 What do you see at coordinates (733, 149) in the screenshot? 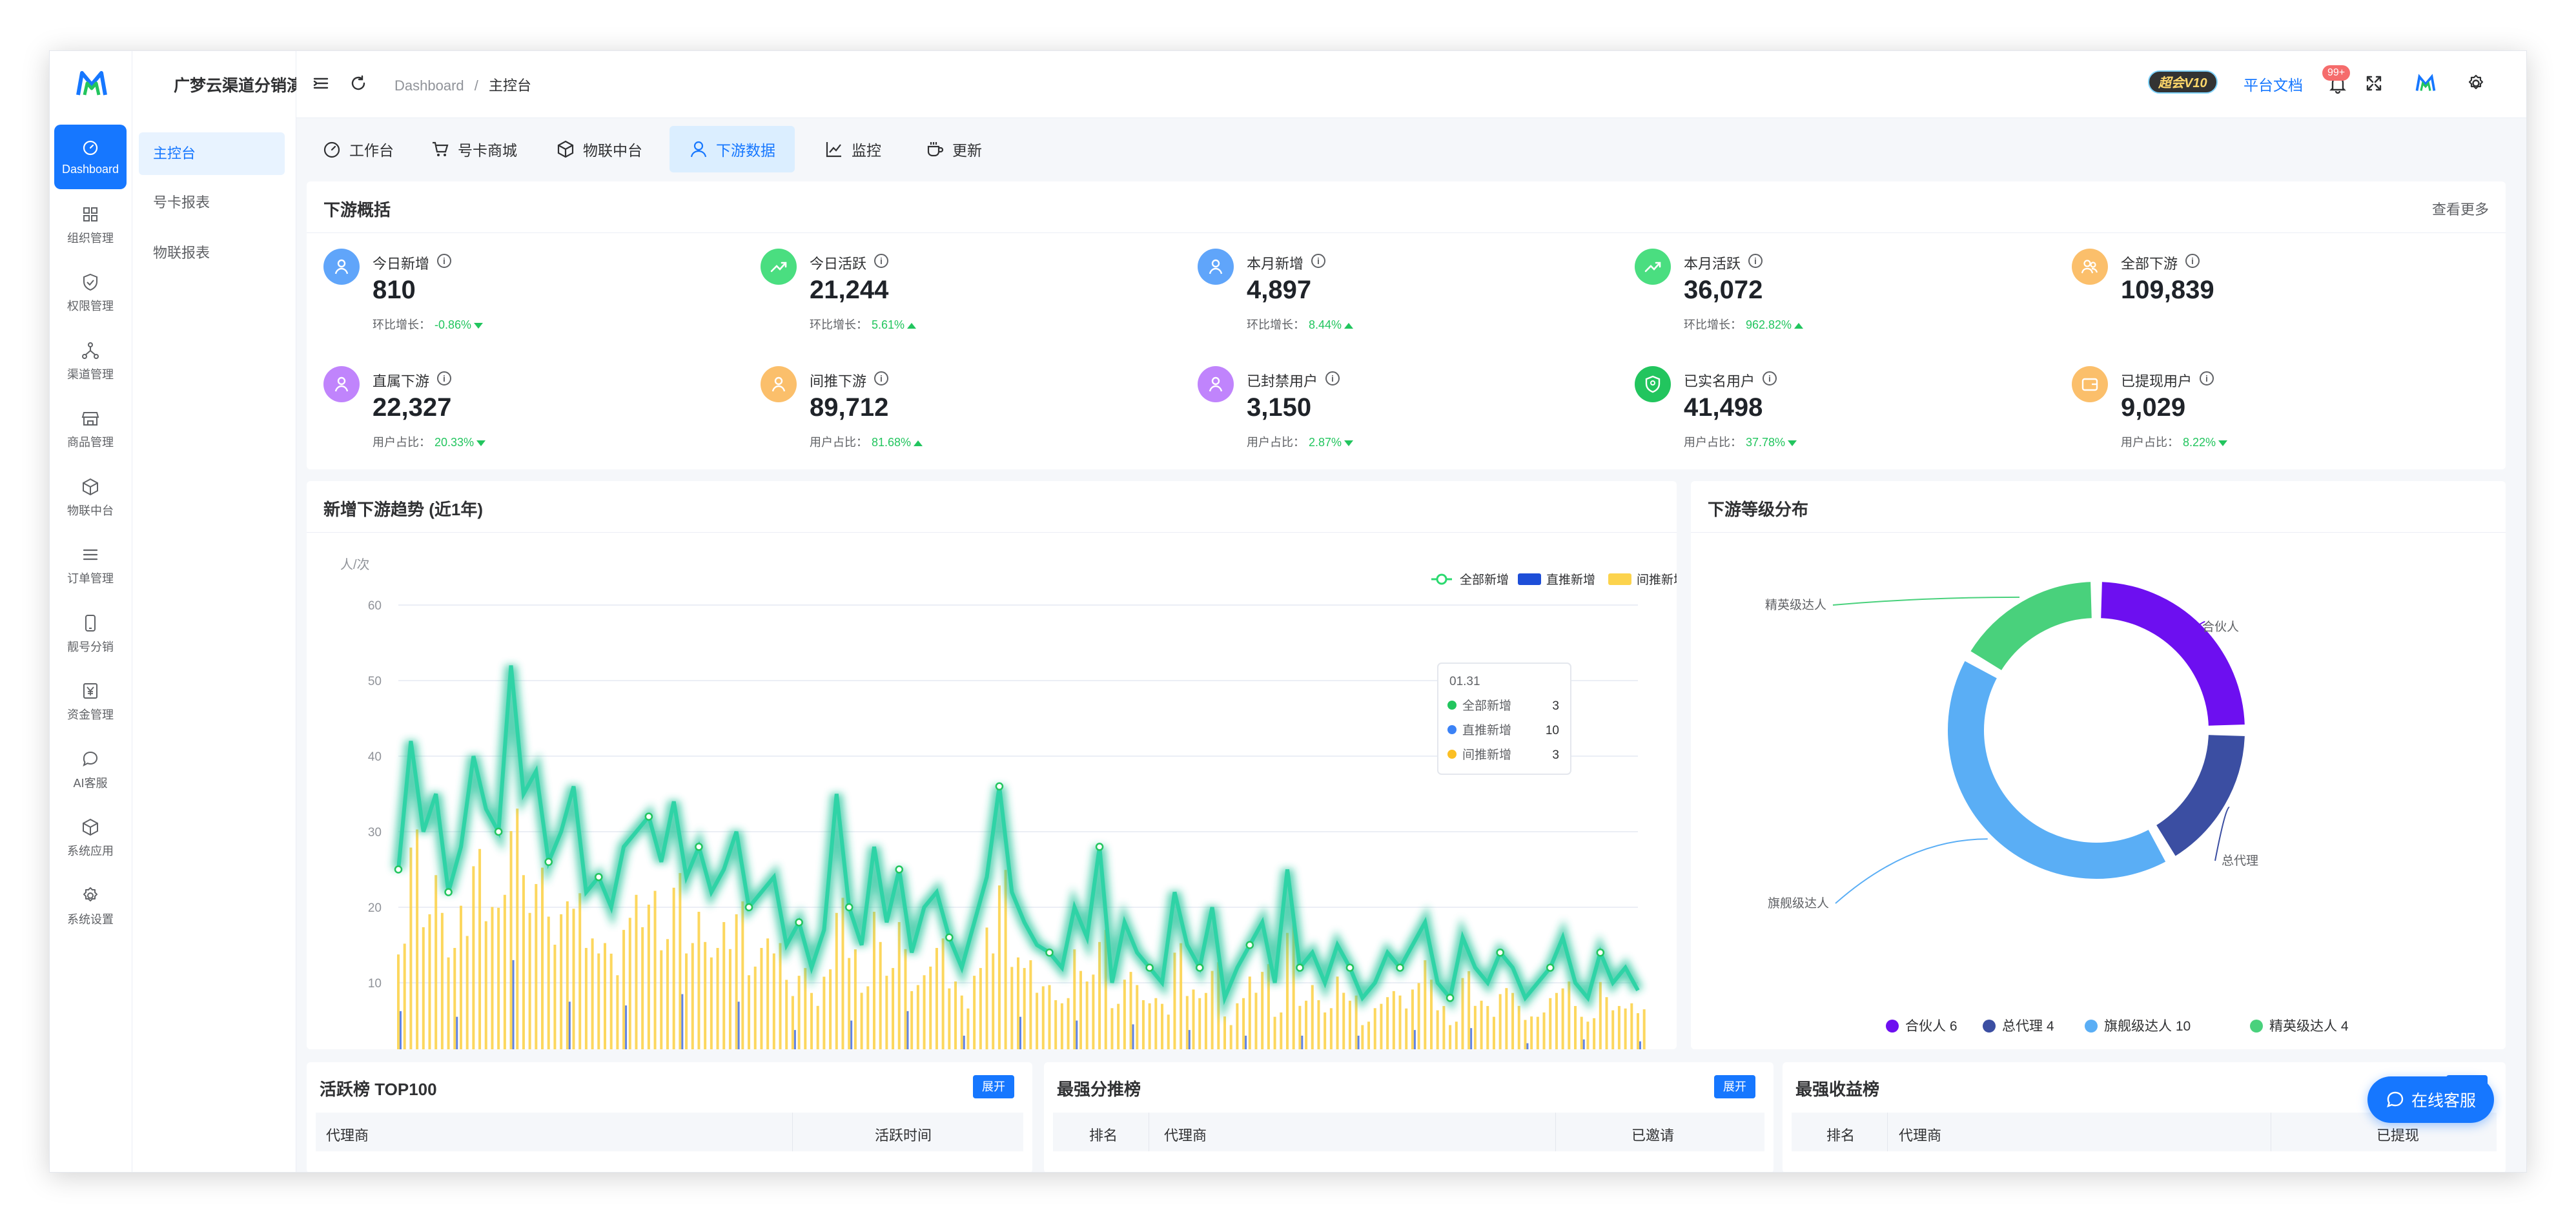
I see `tab-downstream-data: 下游数据` at bounding box center [733, 149].